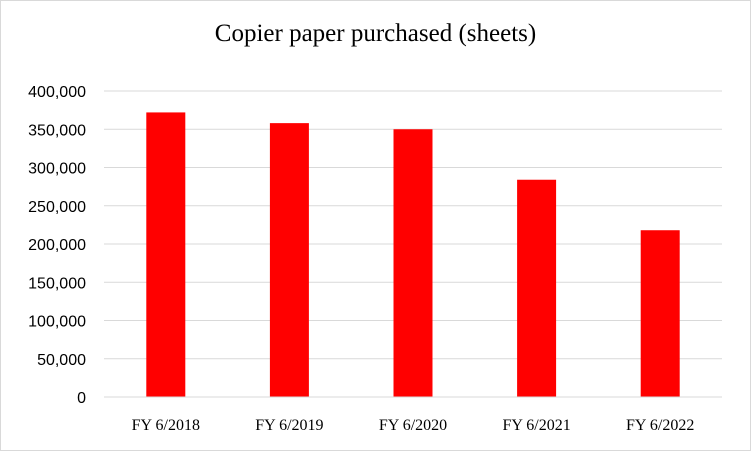 This screenshot has height=451, width=751. Describe the element at coordinates (536, 425) in the screenshot. I see `x-tick-label: FY 6/2021` at that location.